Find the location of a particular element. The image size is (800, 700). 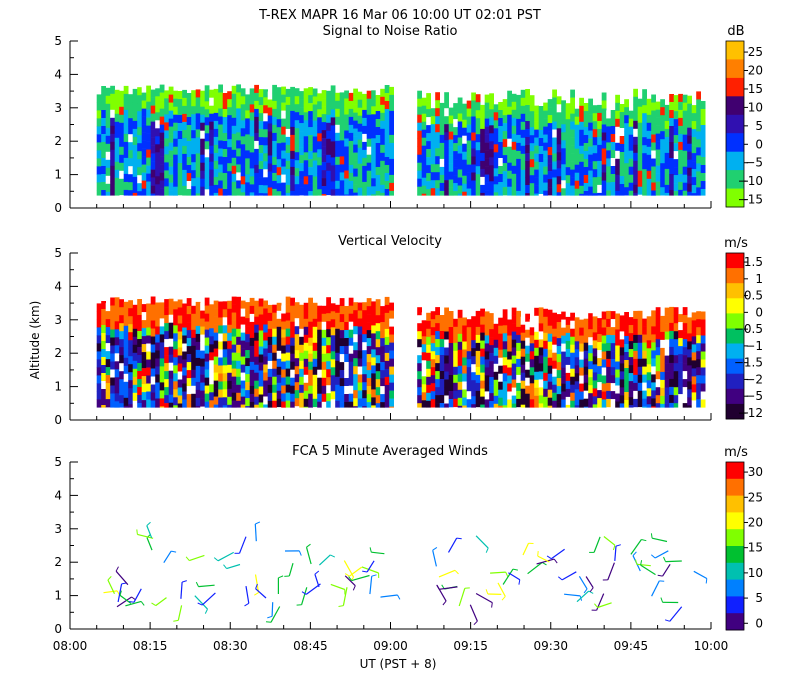

colorbar: 30 25 20 15 10 5 0 m/s is located at coordinates (743, 538).